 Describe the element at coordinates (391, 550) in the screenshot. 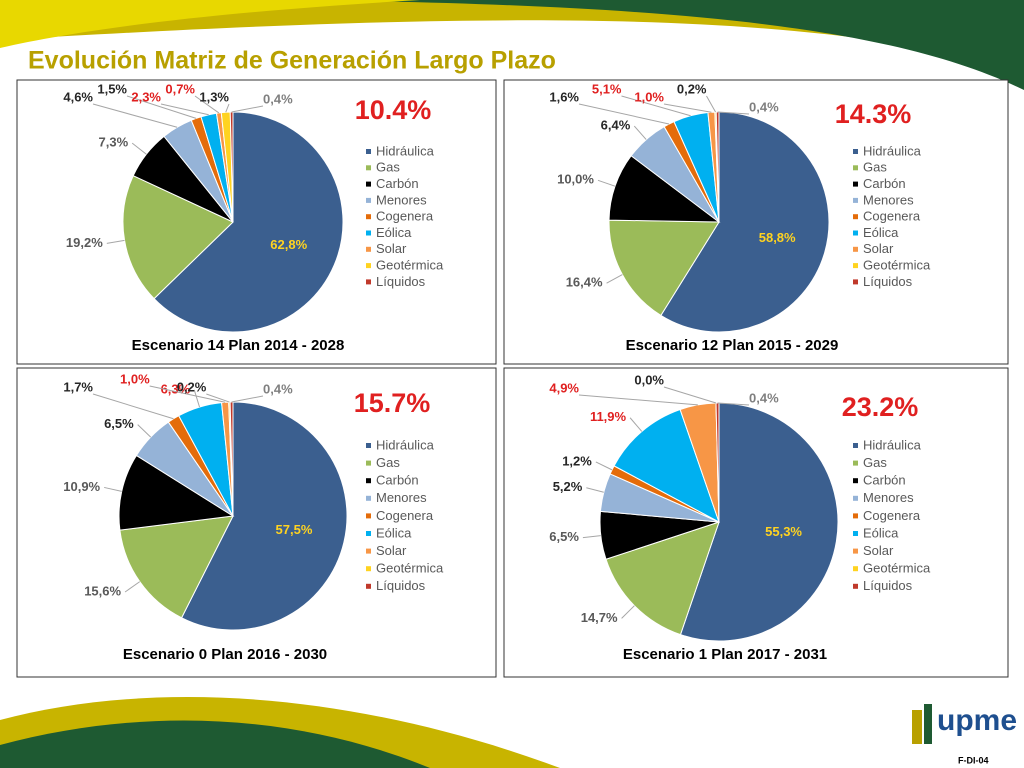

I see `legend-label: Solar` at that location.